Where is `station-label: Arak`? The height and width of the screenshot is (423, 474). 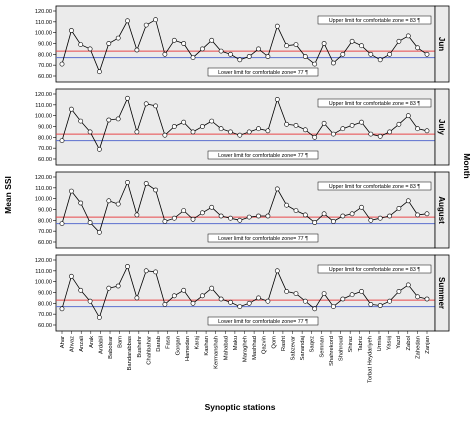
station-label: Arak is located at coordinates (92, 342).